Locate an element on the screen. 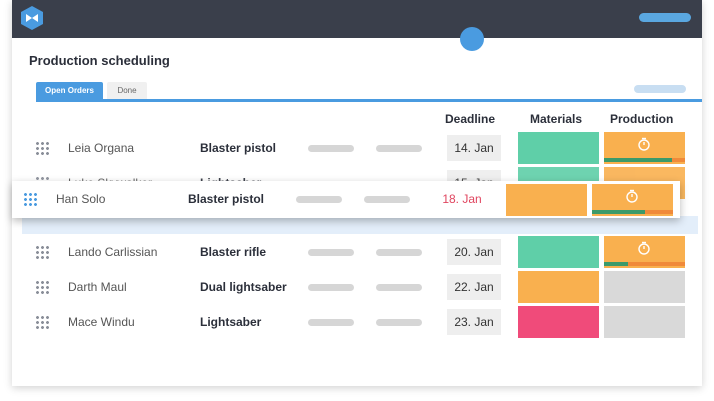 The width and height of the screenshot is (714, 401). deadline-date: 14. Jan is located at coordinates (474, 148).